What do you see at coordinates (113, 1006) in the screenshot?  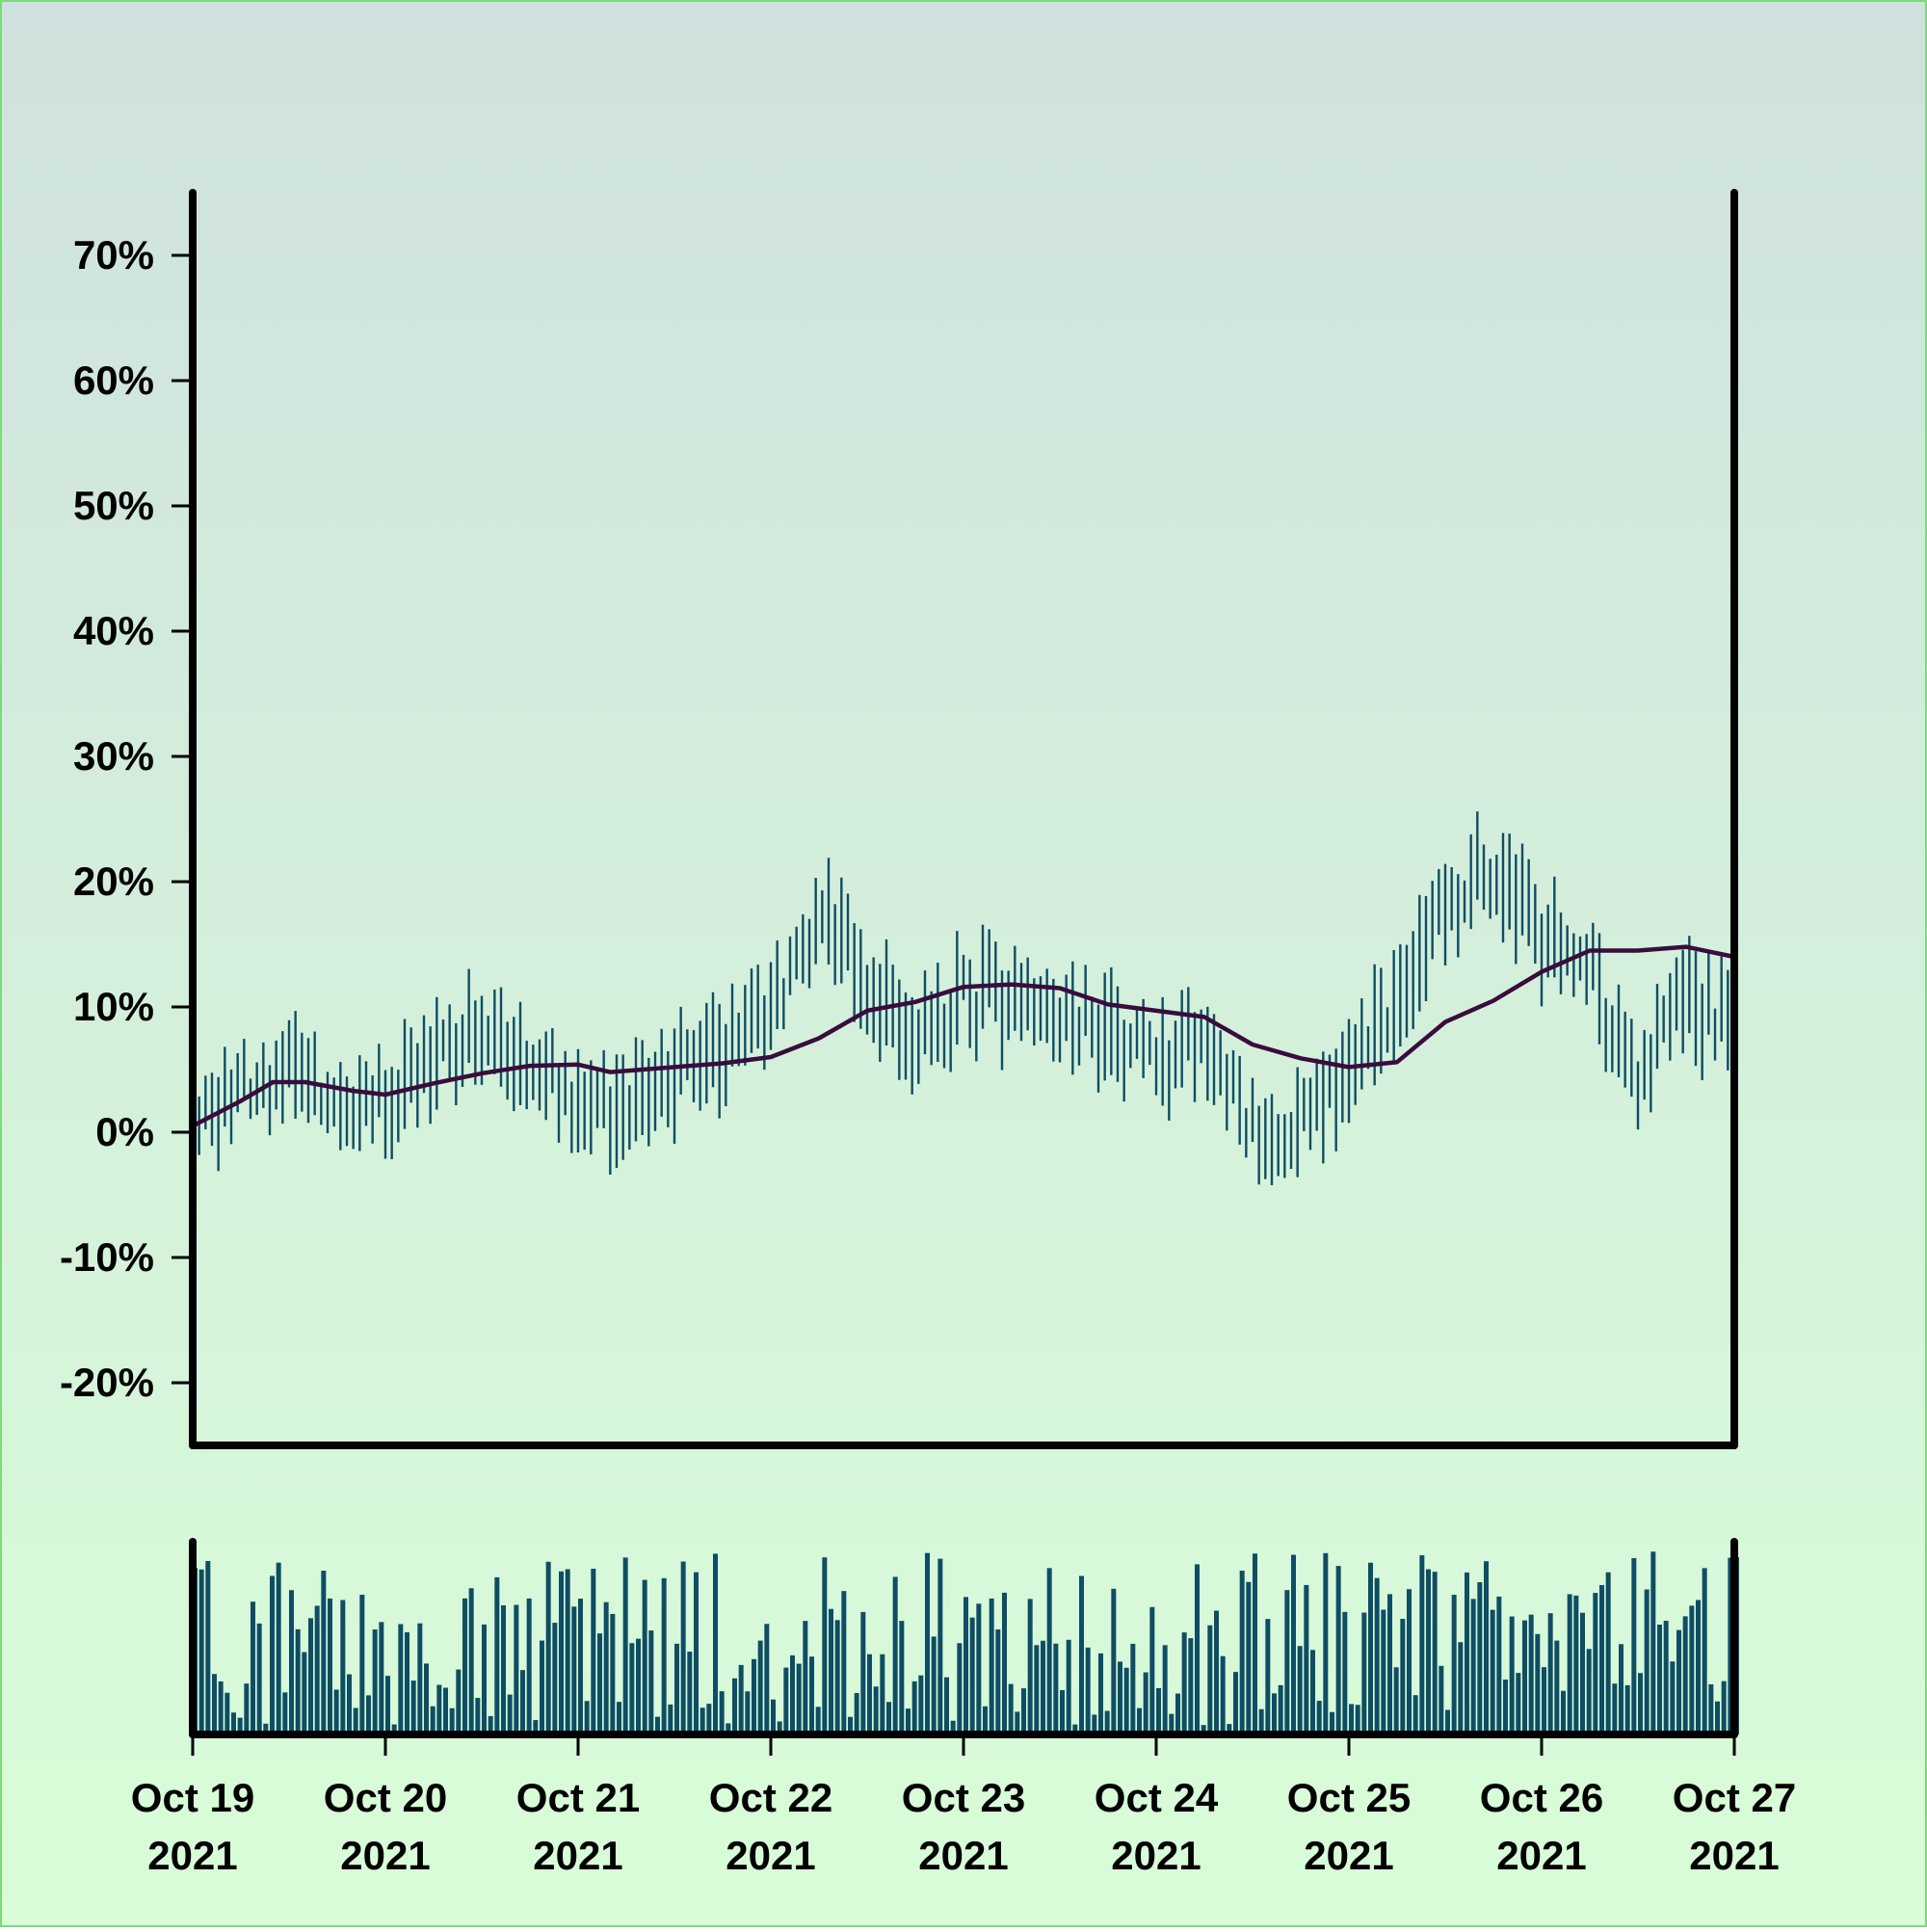 I see `y-tick-label: 10%` at bounding box center [113, 1006].